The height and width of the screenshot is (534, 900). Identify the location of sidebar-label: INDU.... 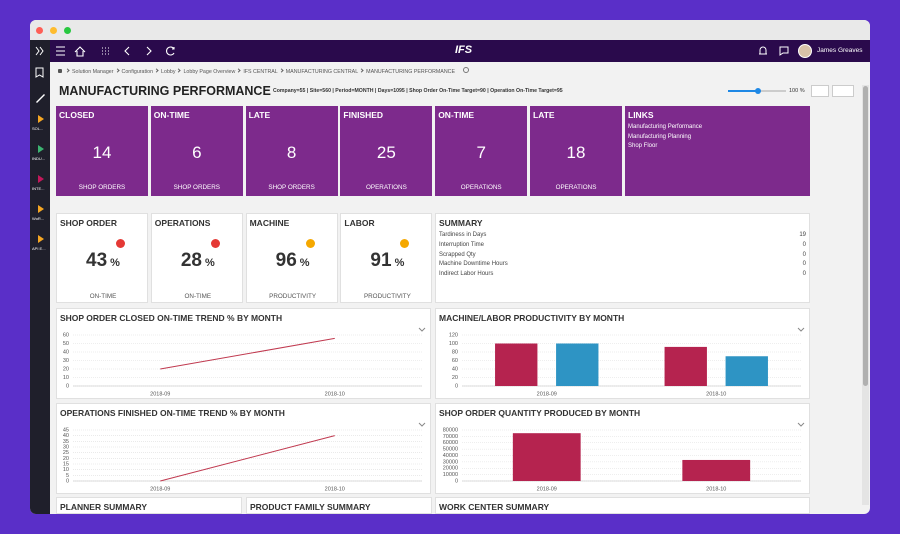
(39, 158).